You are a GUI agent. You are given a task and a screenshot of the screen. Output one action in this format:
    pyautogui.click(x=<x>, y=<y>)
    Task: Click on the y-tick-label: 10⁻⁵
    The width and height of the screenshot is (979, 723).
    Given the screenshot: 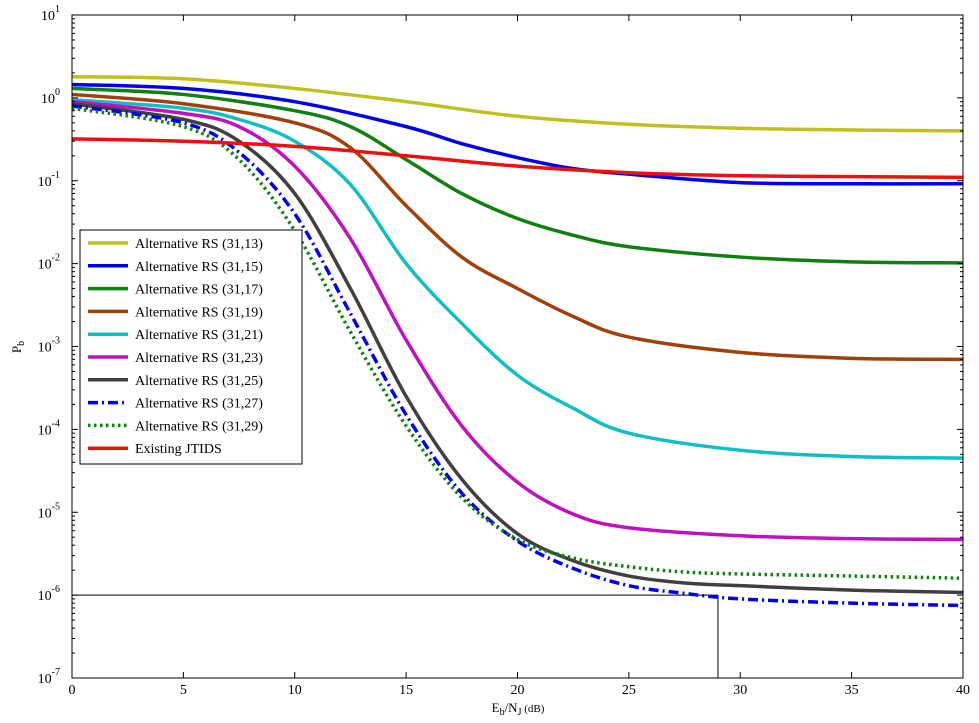 What is the action you would take?
    pyautogui.click(x=49, y=511)
    